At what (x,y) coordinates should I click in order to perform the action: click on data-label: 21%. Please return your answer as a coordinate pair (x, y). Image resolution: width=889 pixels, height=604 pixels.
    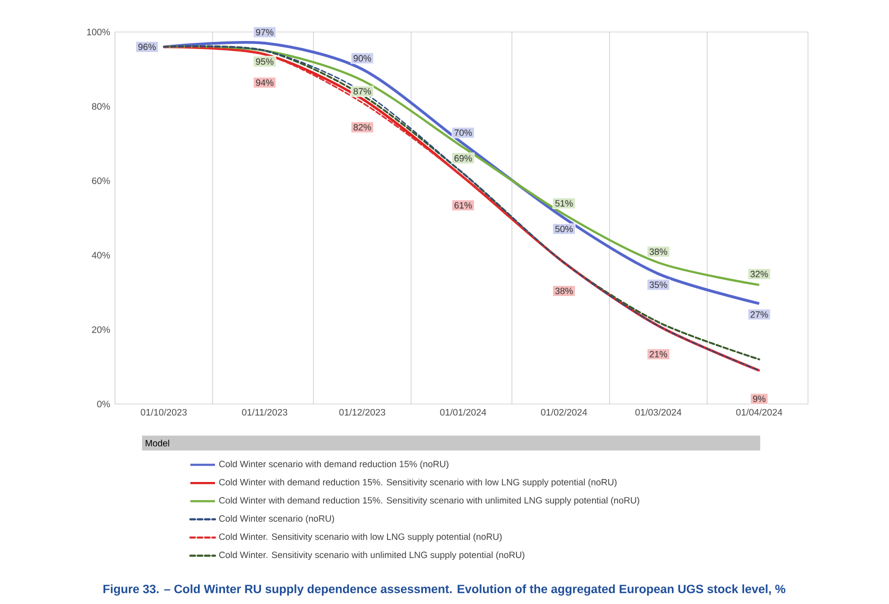
    Looking at the image, I should click on (659, 354).